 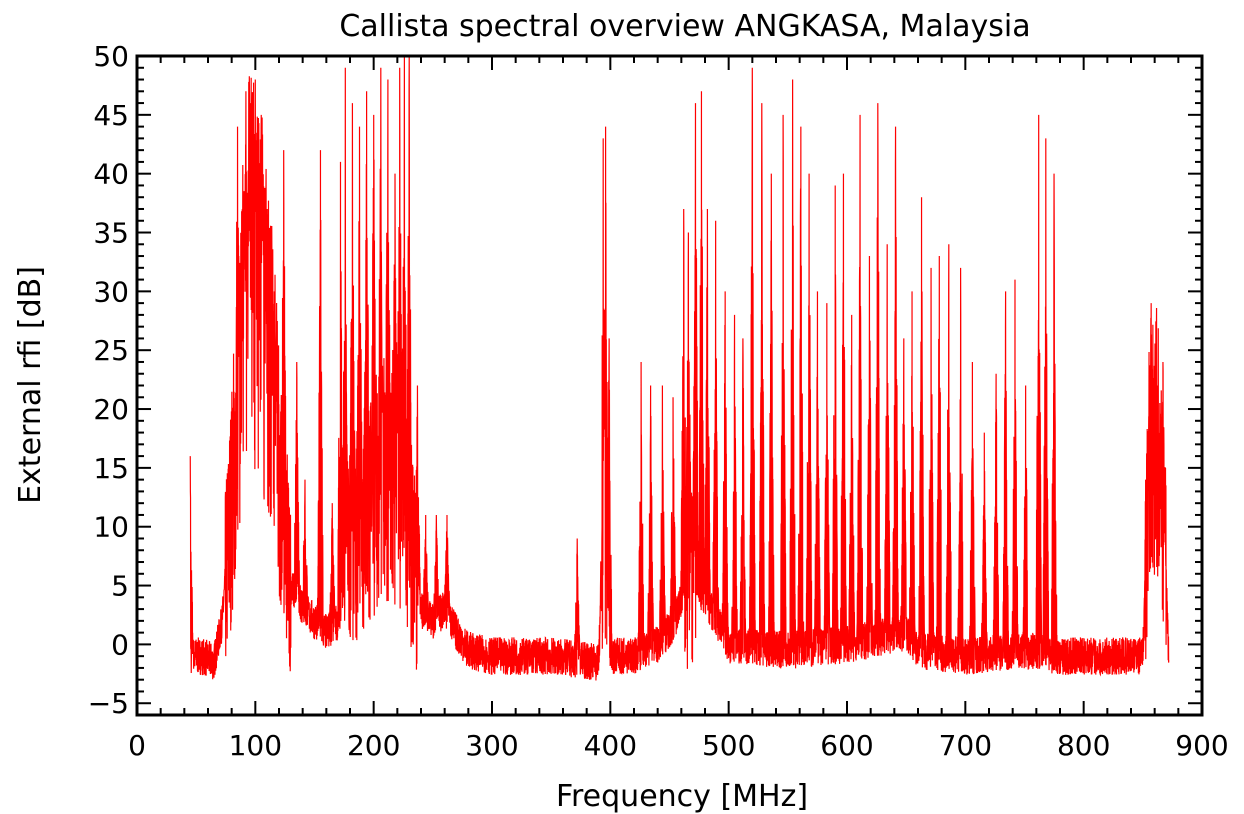 What do you see at coordinates (491, 745) in the screenshot?
I see `x-tick-label: 300` at bounding box center [491, 745].